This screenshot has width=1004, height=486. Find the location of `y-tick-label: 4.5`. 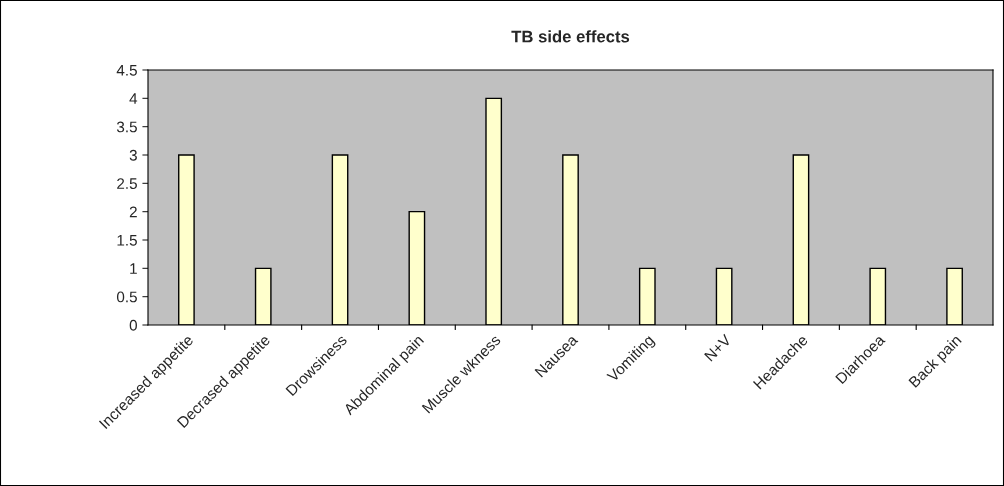

y-tick-label: 4.5 is located at coordinates (126, 70).